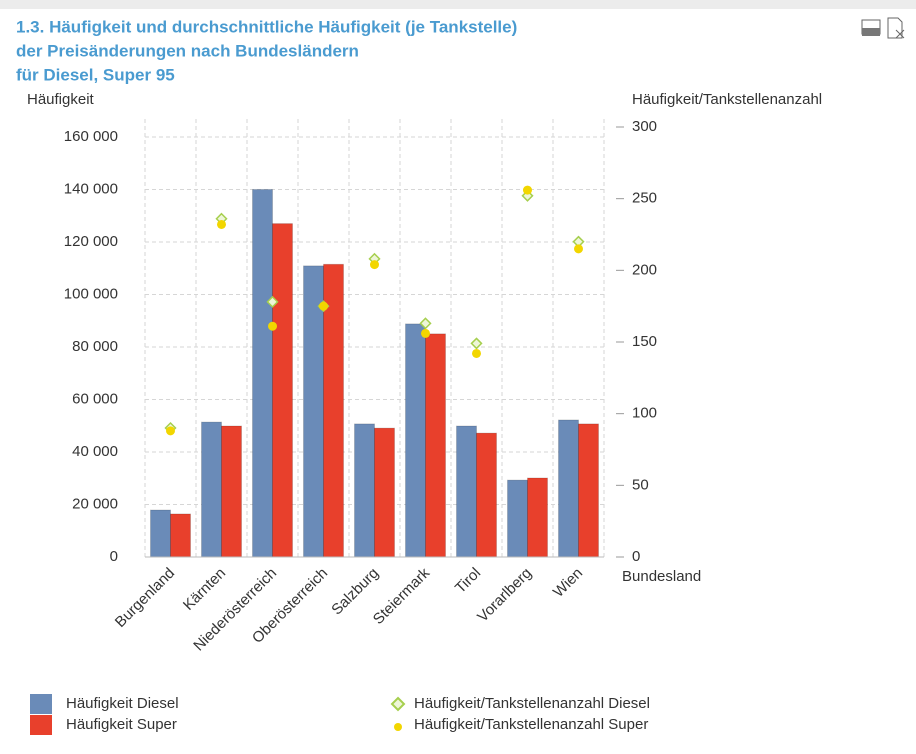 The height and width of the screenshot is (754, 916). Describe the element at coordinates (95, 503) in the screenshot. I see `y-tick-label: 20 000` at that location.